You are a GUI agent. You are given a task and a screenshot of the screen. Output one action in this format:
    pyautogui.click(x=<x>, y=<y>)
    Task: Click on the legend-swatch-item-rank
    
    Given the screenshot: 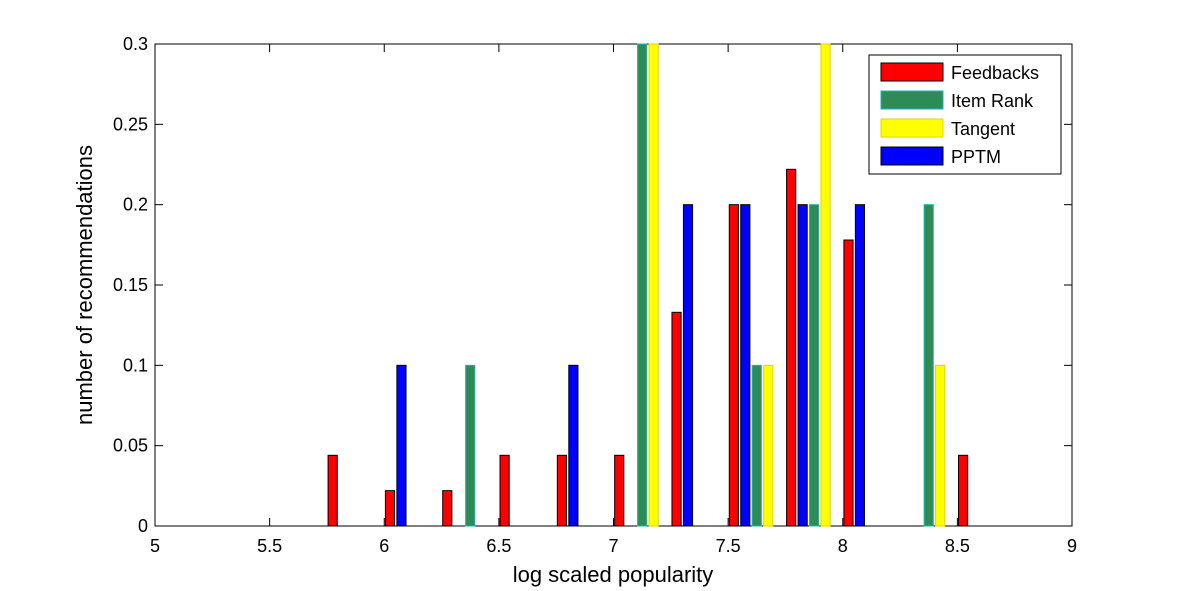 What is the action you would take?
    pyautogui.click(x=912, y=100)
    